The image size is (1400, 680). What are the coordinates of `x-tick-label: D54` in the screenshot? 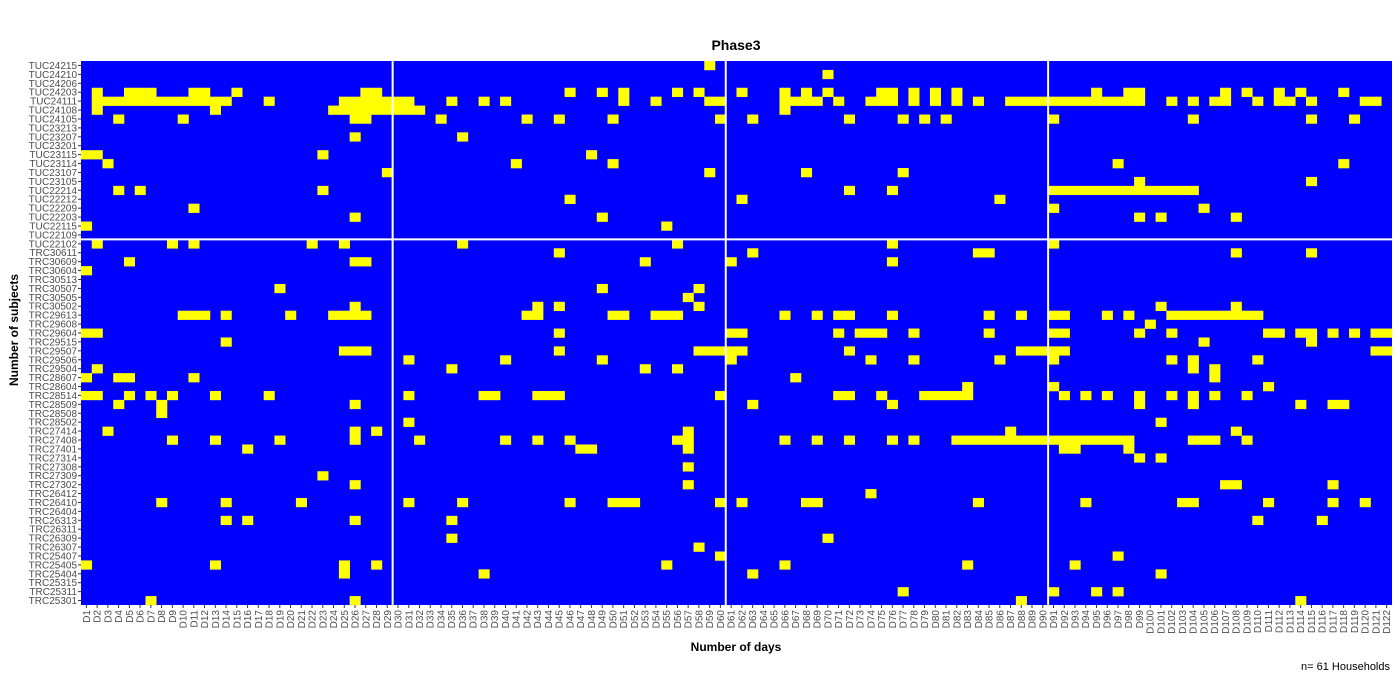 It's located at (656, 619).